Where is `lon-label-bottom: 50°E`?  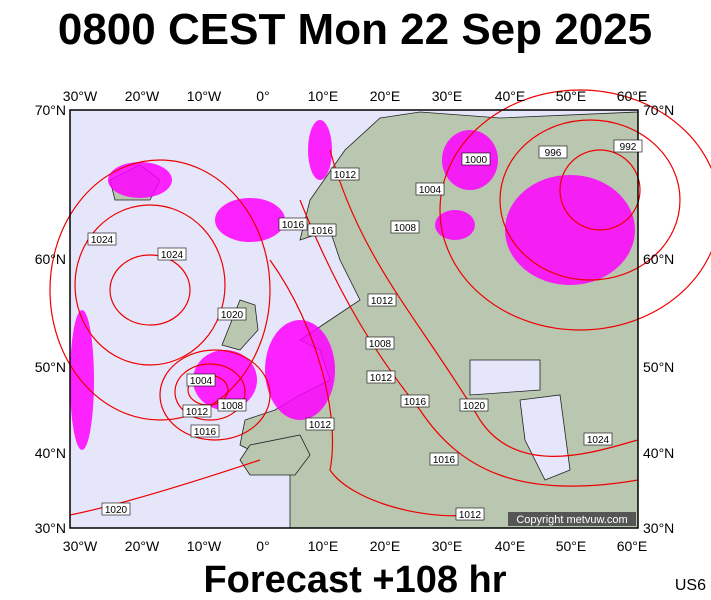
lon-label-bottom: 50°E is located at coordinates (571, 546).